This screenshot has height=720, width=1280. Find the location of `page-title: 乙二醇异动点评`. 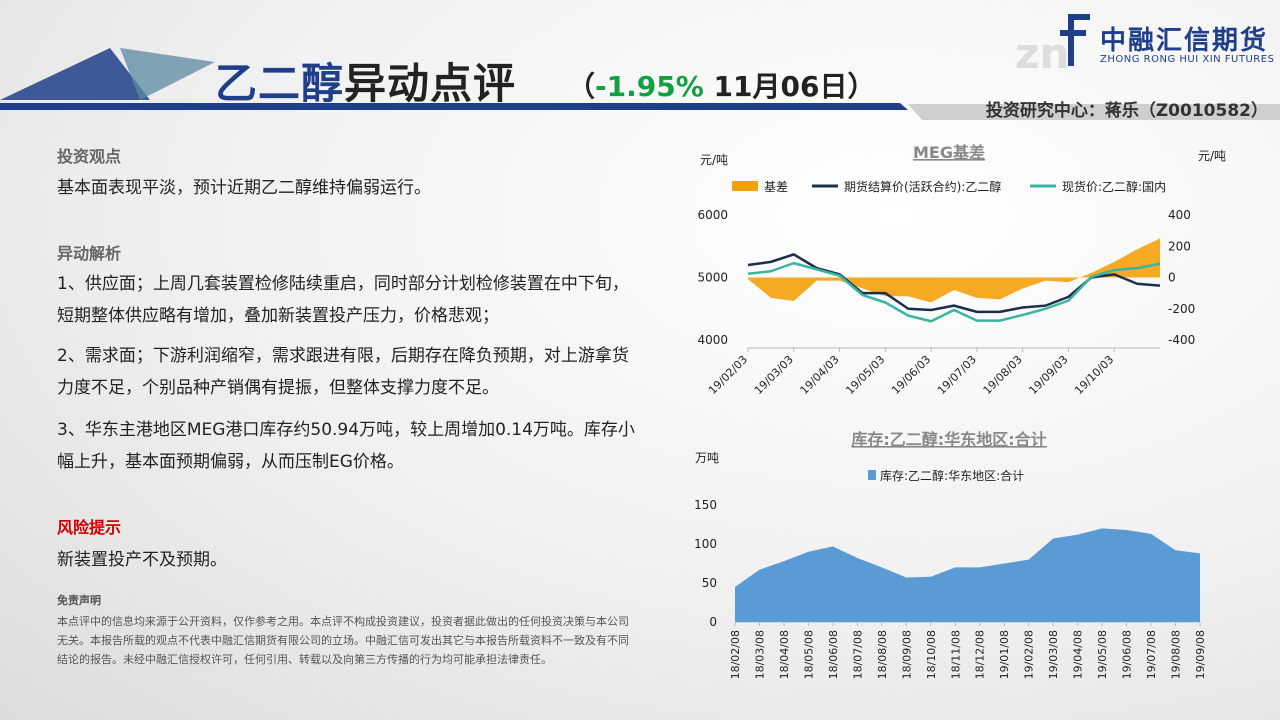

page-title: 乙二醇异动点评 is located at coordinates (365, 80).